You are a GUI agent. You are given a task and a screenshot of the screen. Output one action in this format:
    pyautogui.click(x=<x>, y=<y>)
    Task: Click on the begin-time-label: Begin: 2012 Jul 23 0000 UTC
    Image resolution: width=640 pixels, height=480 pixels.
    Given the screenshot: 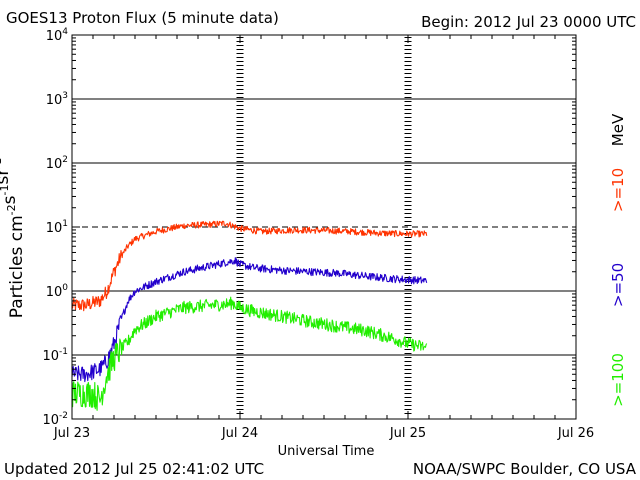 What is the action you would take?
    pyautogui.click(x=528, y=22)
    